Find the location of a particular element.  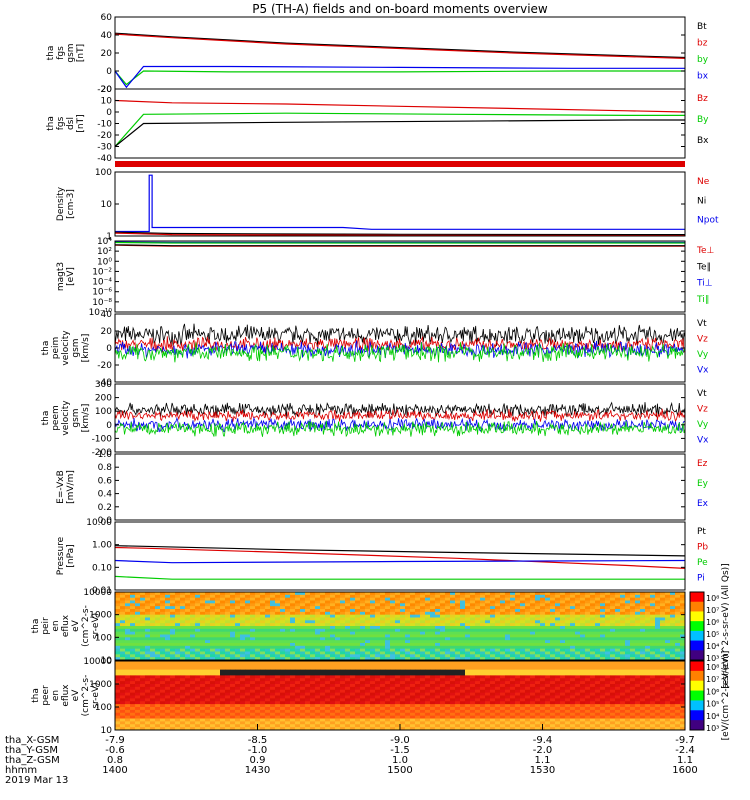

y-tick-label: 0.8 is located at coordinates (105, 468).